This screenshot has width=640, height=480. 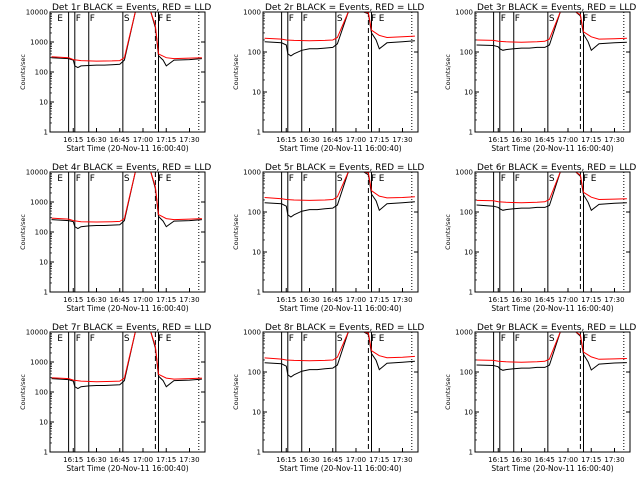 What do you see at coordinates (131, 168) in the screenshot?
I see `panel-title: Det 4r BLACK = Events, RED = LLD` at bounding box center [131, 168].